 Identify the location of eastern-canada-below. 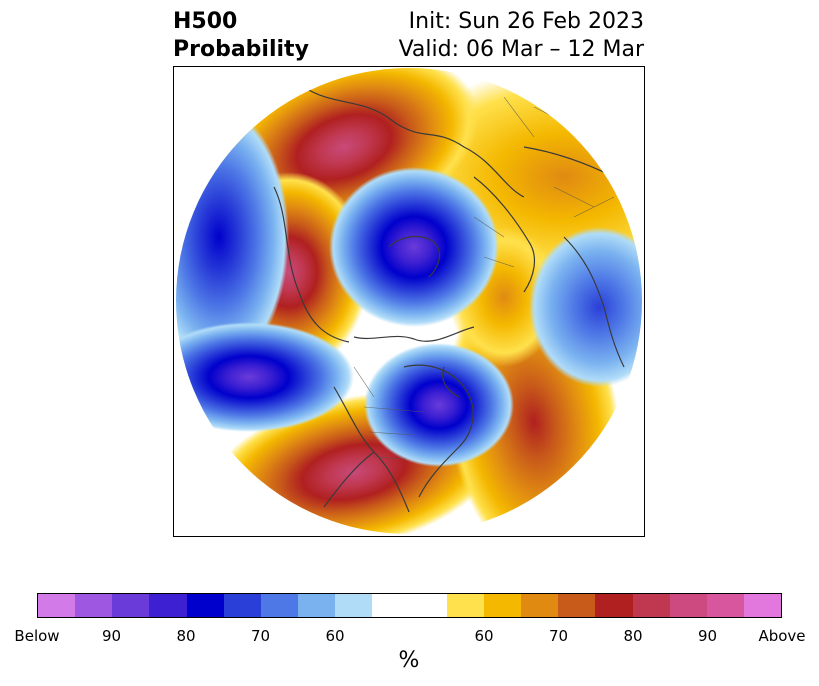
(439, 405).